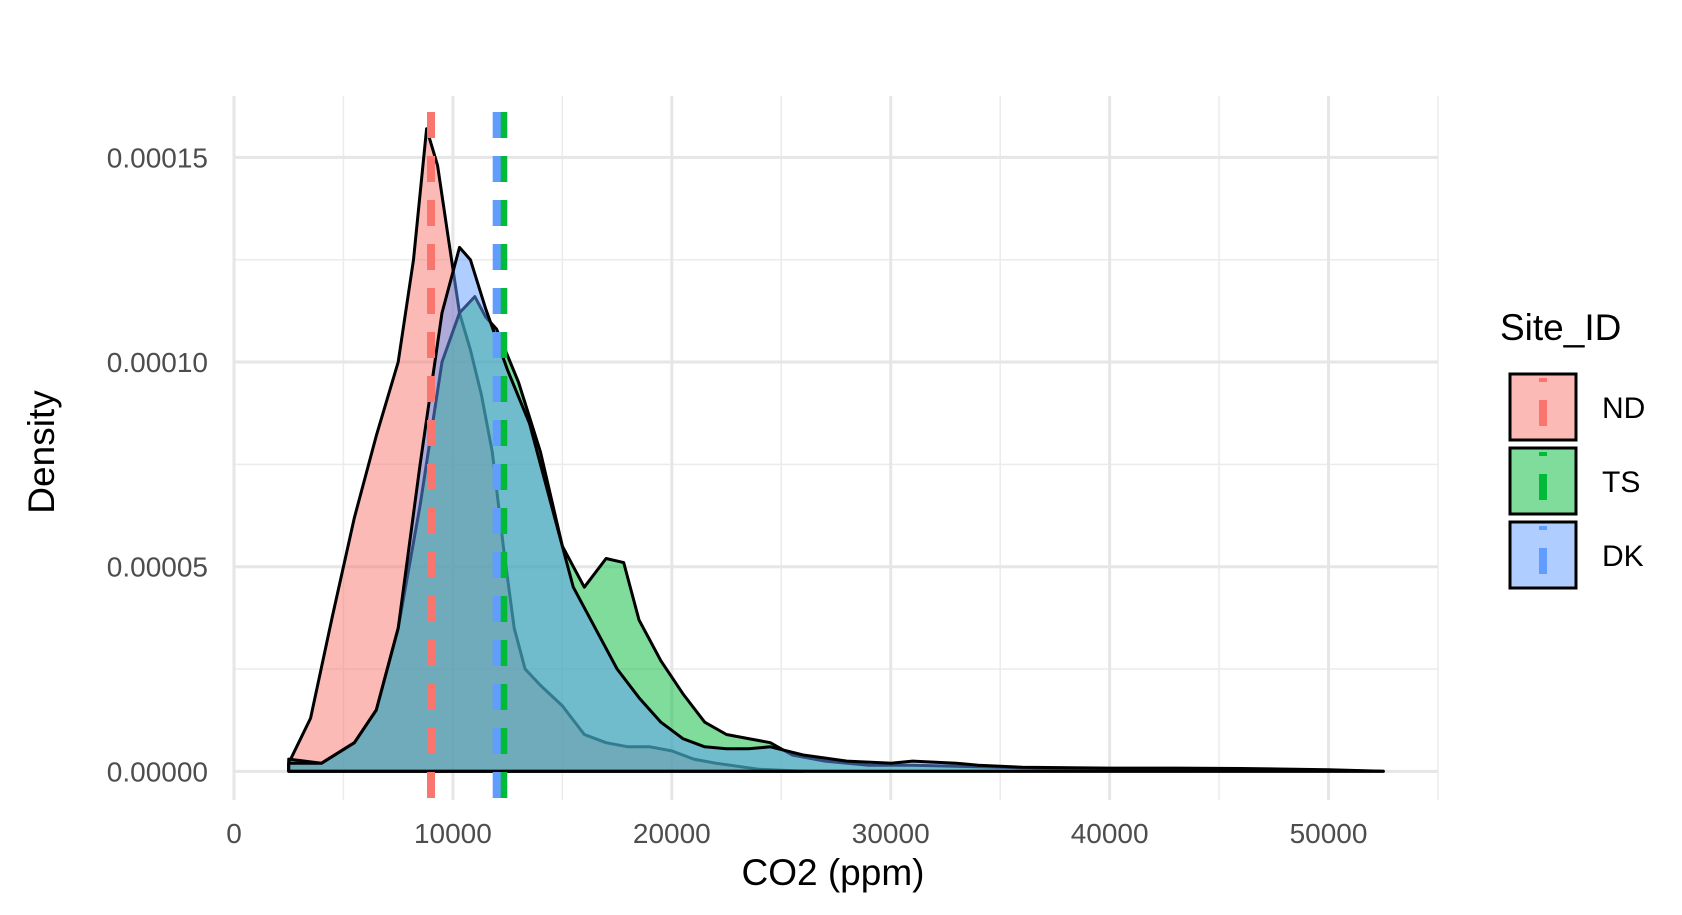 This screenshot has width=1682, height=915. Describe the element at coordinates (157, 362) in the screenshot. I see `y-tick-label: 0.00010` at that location.